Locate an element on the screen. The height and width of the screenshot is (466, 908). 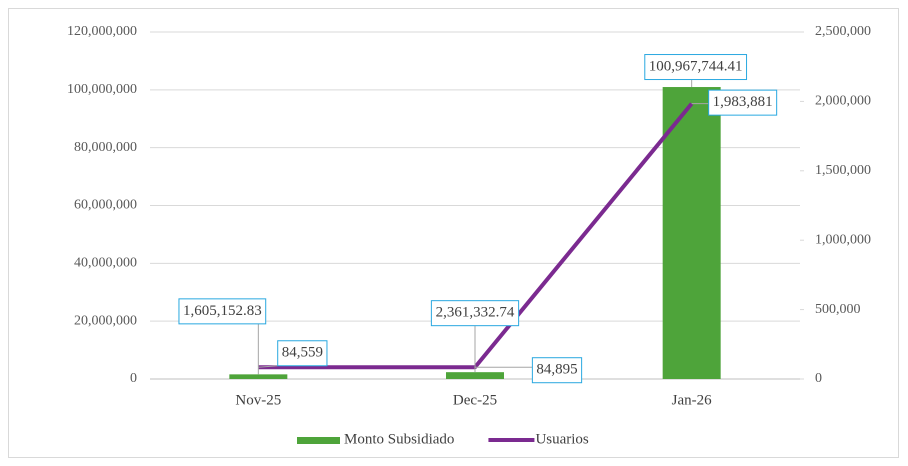
y2-tick-label: 500,000 is located at coordinates (838, 309).